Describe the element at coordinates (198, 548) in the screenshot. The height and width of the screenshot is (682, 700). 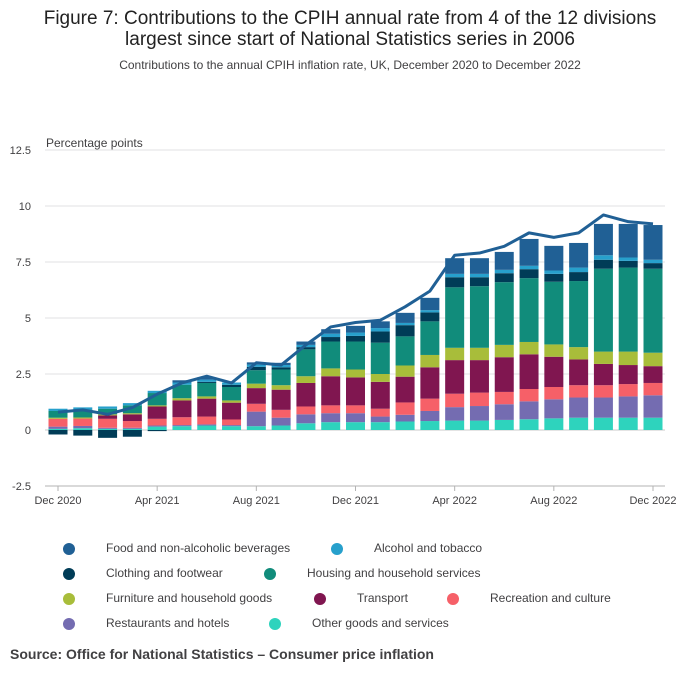
I see `legend-label: Food and non-alcoholic beverages` at that location.